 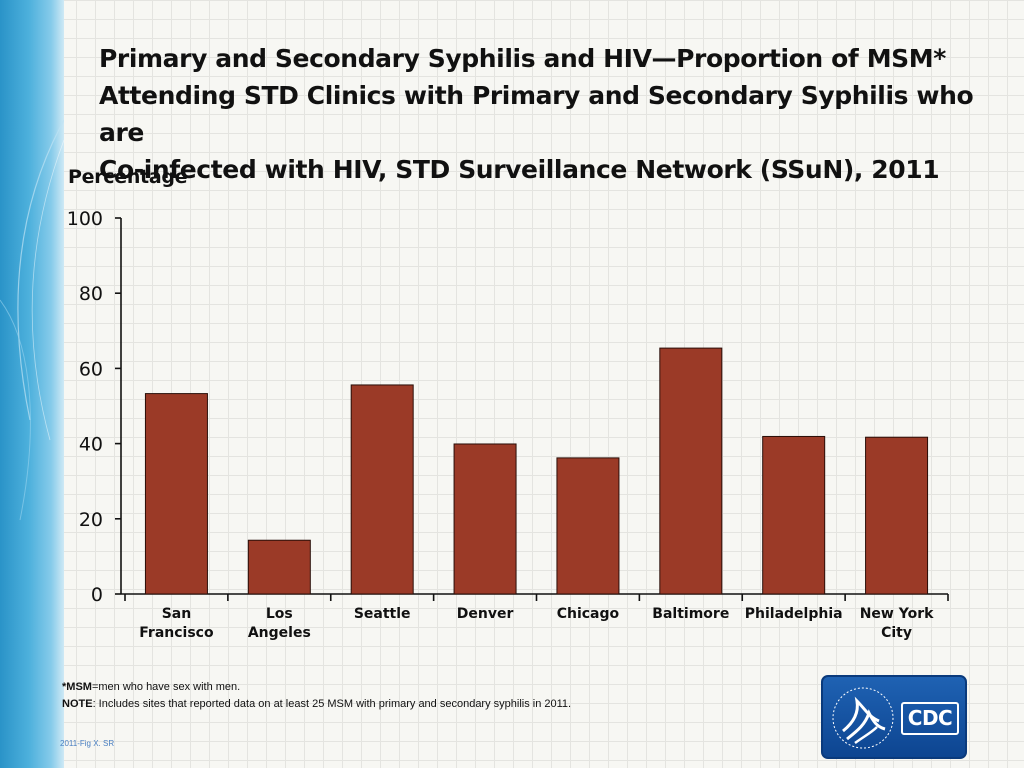 I want to click on y-tick-label: 0, so click(x=97, y=595).